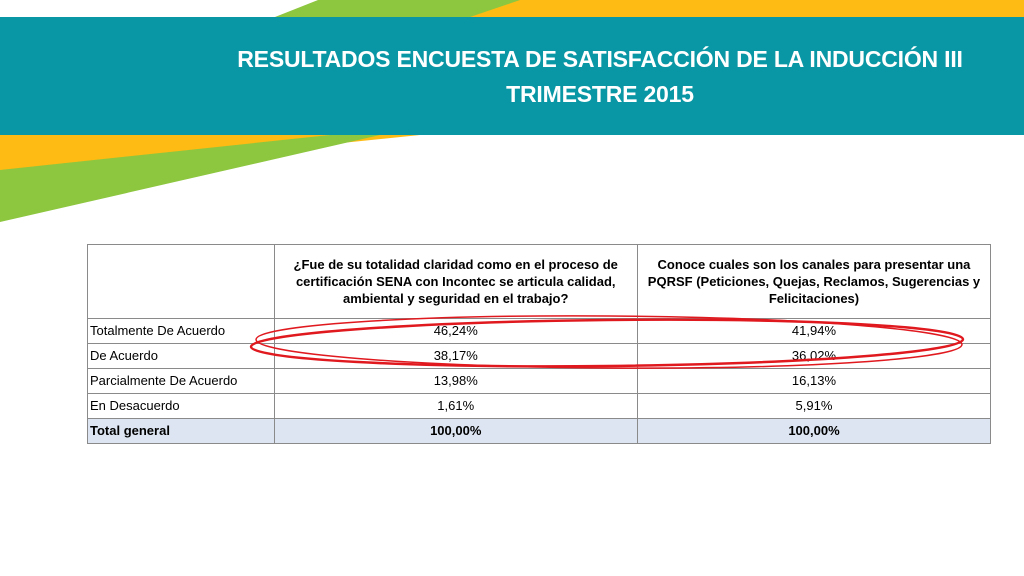 The height and width of the screenshot is (576, 1024). What do you see at coordinates (181, 281) in the screenshot?
I see `header-empty-cell` at bounding box center [181, 281].